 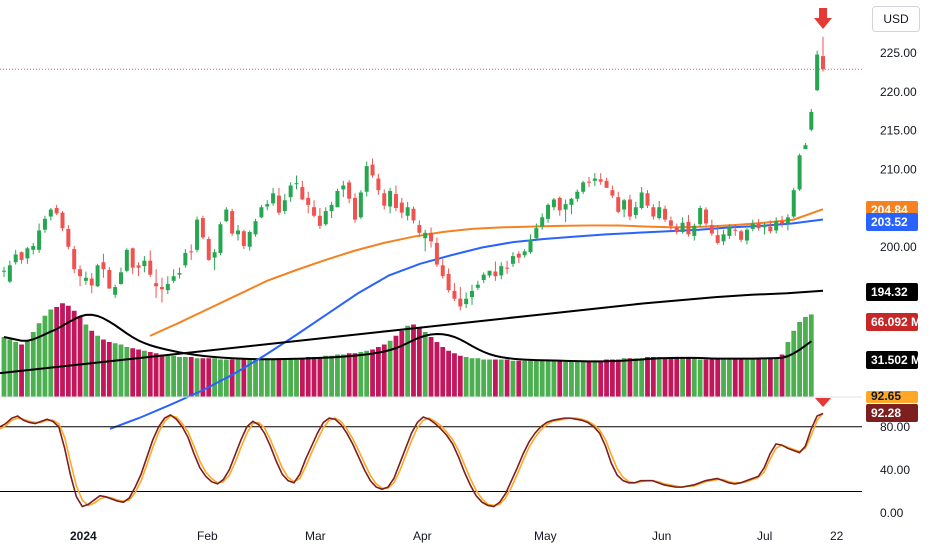 What do you see at coordinates (886, 396) in the screenshot?
I see `stoch-d-badge-label: 92.65` at bounding box center [886, 396].